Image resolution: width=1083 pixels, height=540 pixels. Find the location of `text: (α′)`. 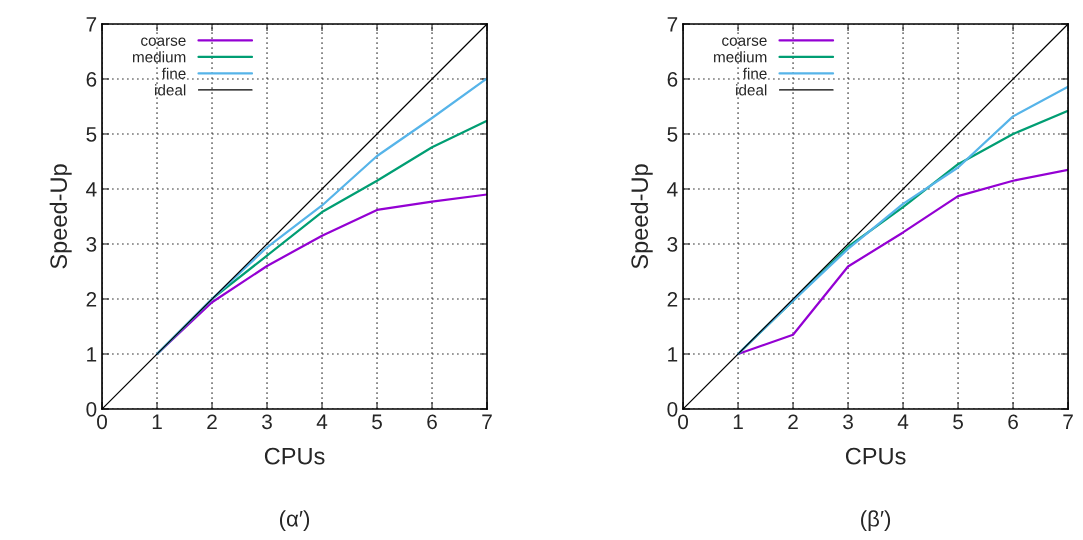

text: (α′) is located at coordinates (294, 520).